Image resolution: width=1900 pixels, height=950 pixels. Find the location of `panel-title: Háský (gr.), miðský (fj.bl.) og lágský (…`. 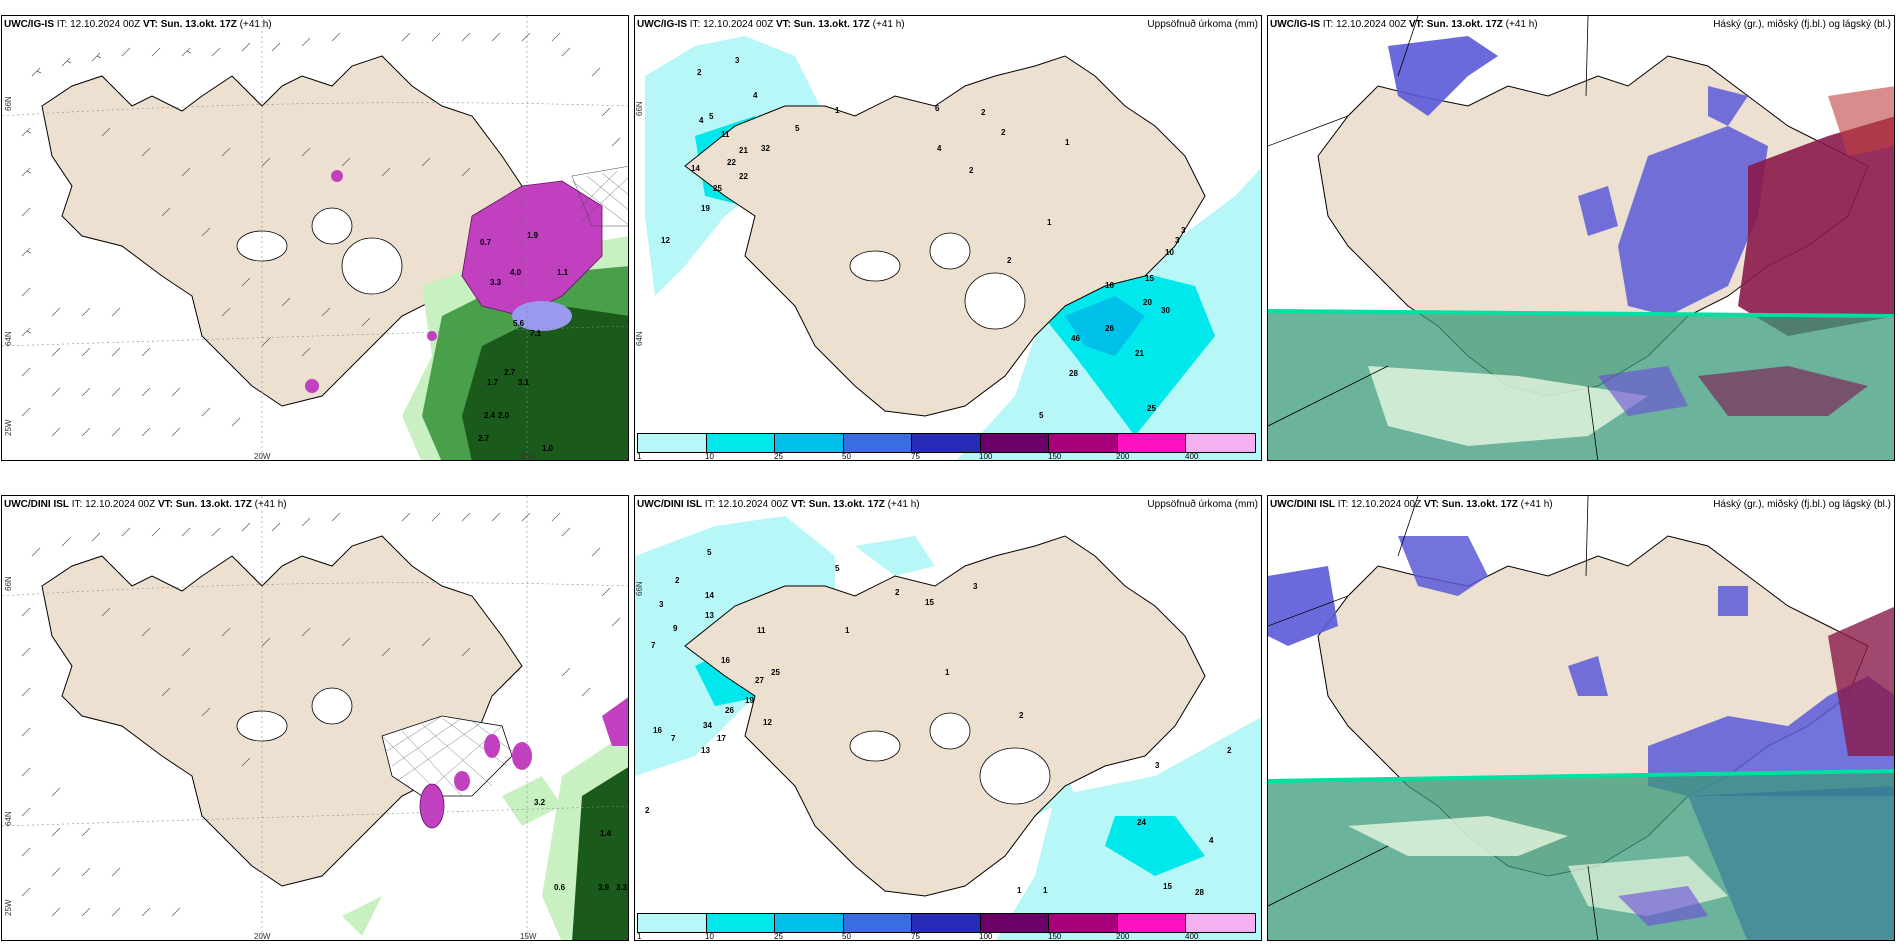

panel-title: Háský (gr.), miðský (fj.bl.) og lágský (… is located at coordinates (1802, 504).